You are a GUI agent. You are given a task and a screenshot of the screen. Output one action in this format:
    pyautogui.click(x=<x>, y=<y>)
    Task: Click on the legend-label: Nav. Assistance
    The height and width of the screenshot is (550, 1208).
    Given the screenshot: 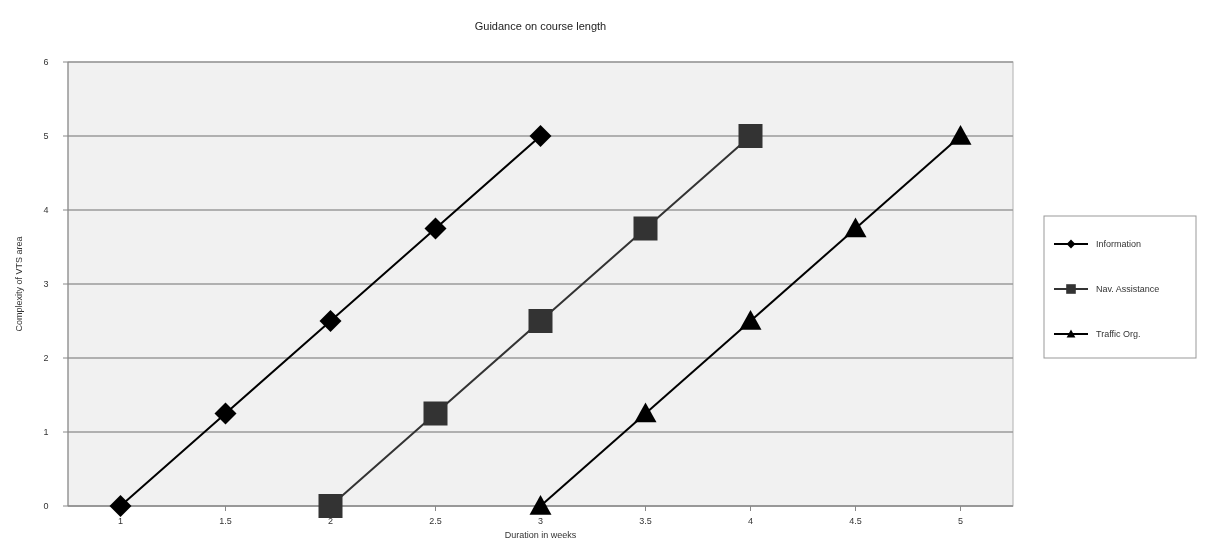 What is the action you would take?
    pyautogui.click(x=1128, y=289)
    